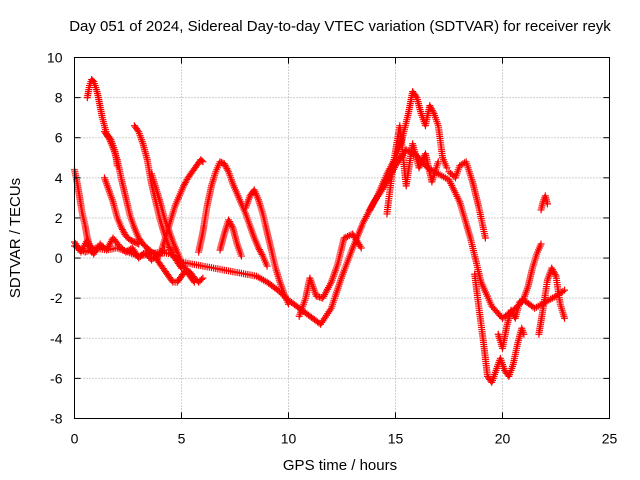 The width and height of the screenshot is (640, 480). Describe the element at coordinates (503, 439) in the screenshot. I see `x-tick-label: 20` at that location.